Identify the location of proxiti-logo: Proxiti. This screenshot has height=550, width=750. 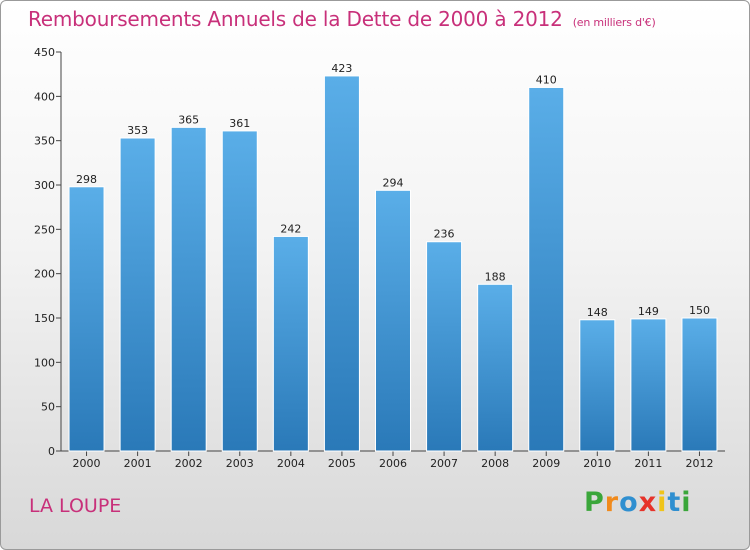
(638, 502).